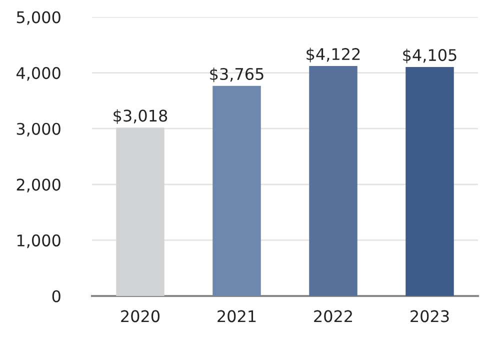 The width and height of the screenshot is (498, 344). Describe the element at coordinates (38, 241) in the screenshot. I see `y-tick-label: 1,000` at that location.